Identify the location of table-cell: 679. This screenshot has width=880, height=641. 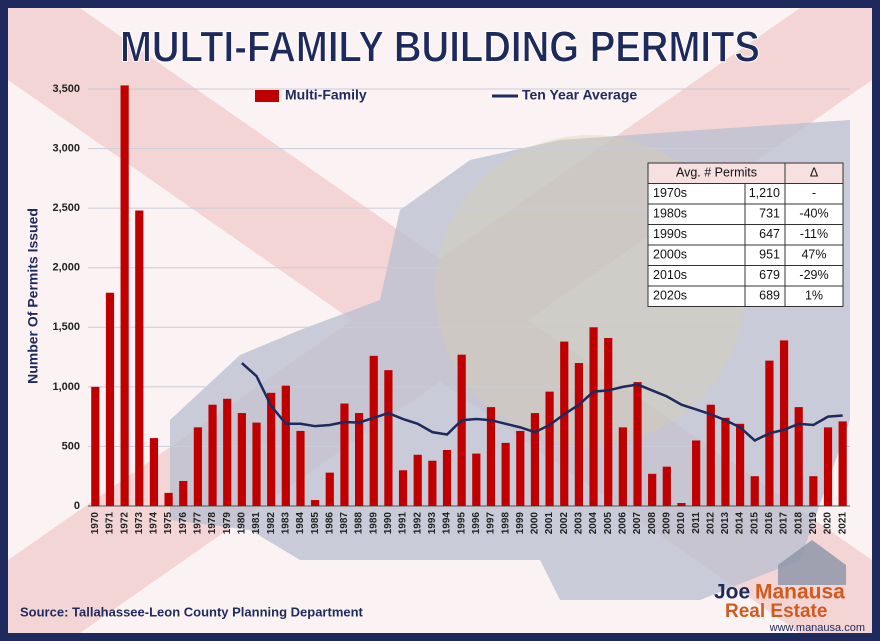
(769, 275).